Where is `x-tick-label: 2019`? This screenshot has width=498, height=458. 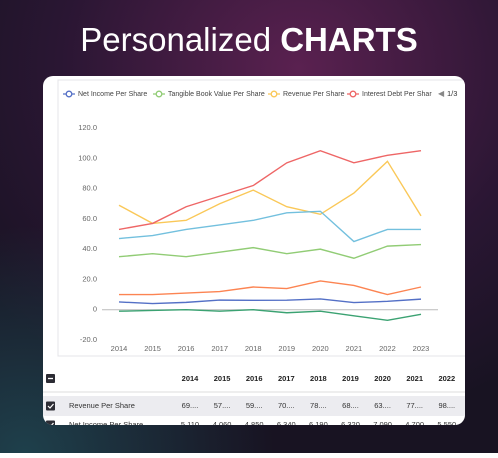
x-tick-label: 2019 is located at coordinates (286, 348).